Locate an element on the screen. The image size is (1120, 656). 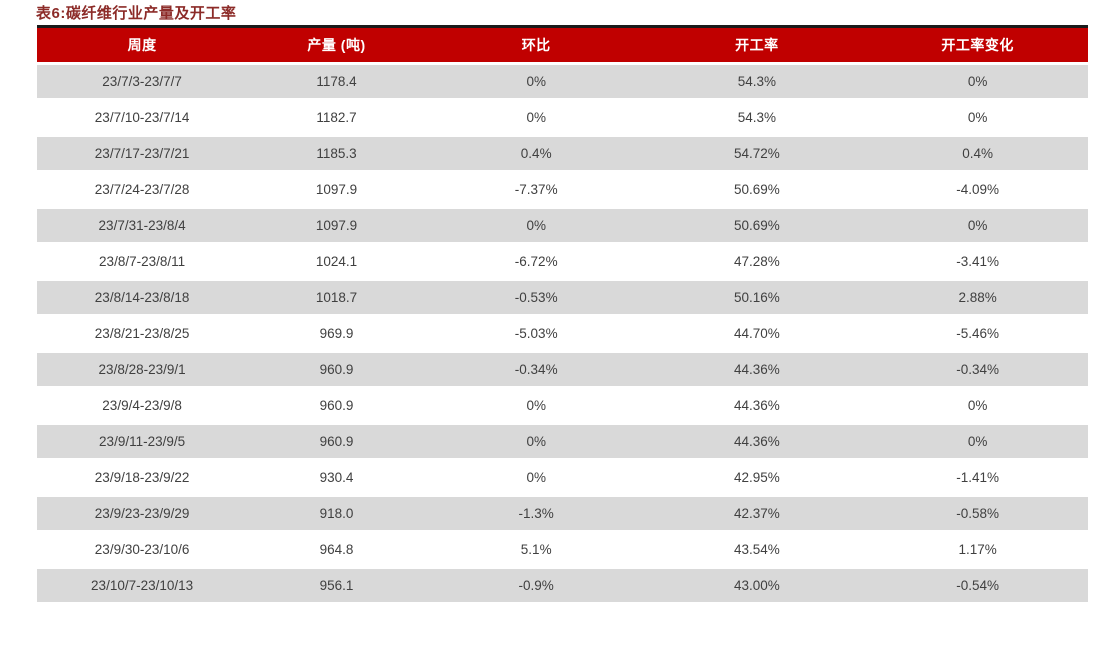
table-cell: 43.54% is located at coordinates (757, 550).